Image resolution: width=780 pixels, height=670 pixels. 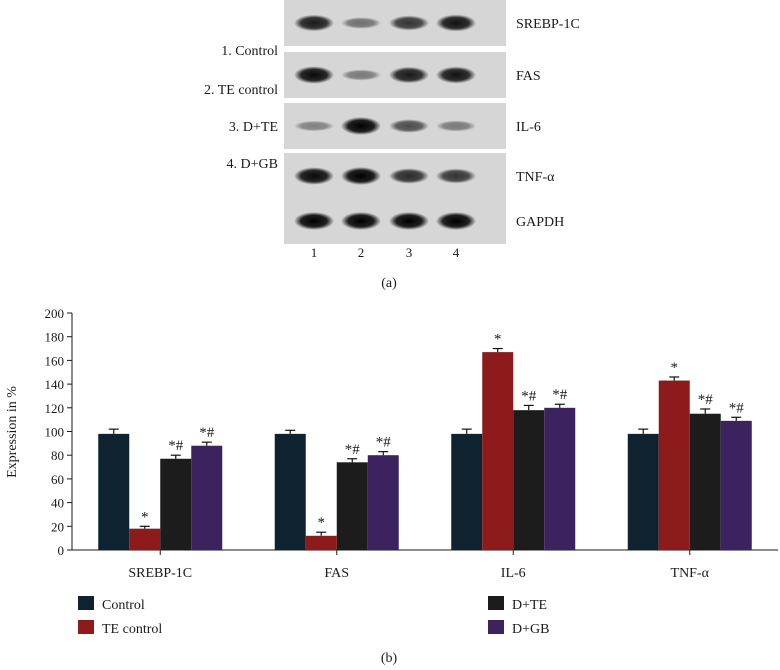 I want to click on x-tick-label: FAS, so click(x=336, y=573).